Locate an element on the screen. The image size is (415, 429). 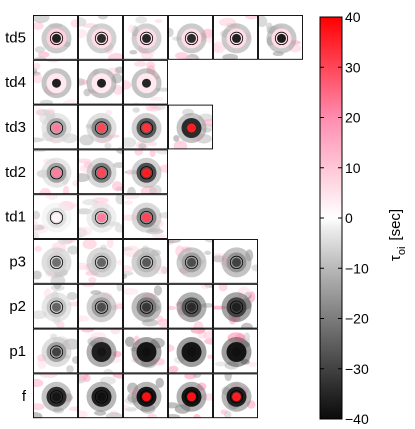
row-label-td3: td3 is located at coordinates (15, 127).